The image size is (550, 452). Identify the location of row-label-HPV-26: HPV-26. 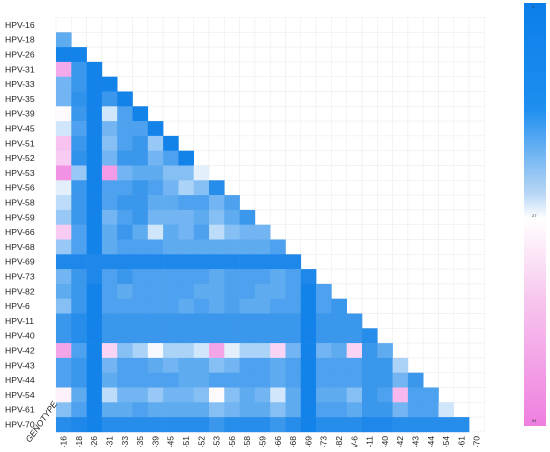
(20, 55).